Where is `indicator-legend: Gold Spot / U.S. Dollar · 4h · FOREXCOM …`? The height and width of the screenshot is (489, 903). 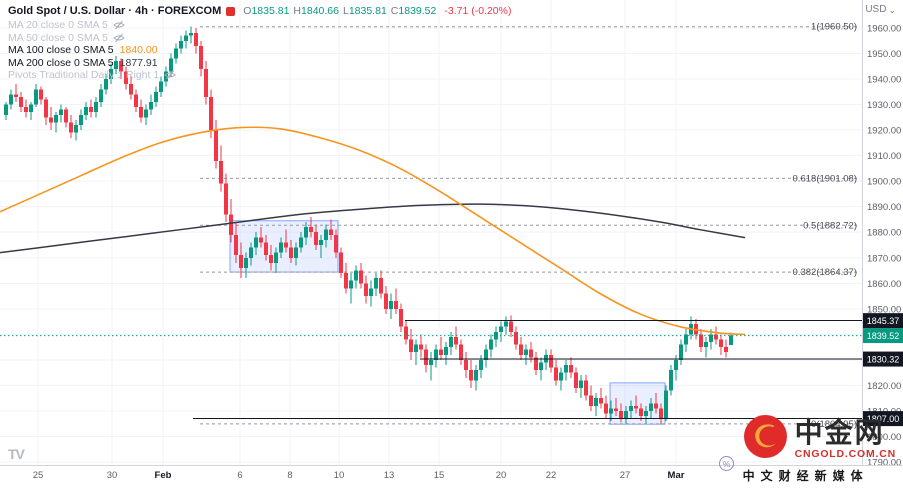
indicator-legend: Gold Spot / U.S. Dollar · 4h · FOREXCOM … is located at coordinates (259, 42).